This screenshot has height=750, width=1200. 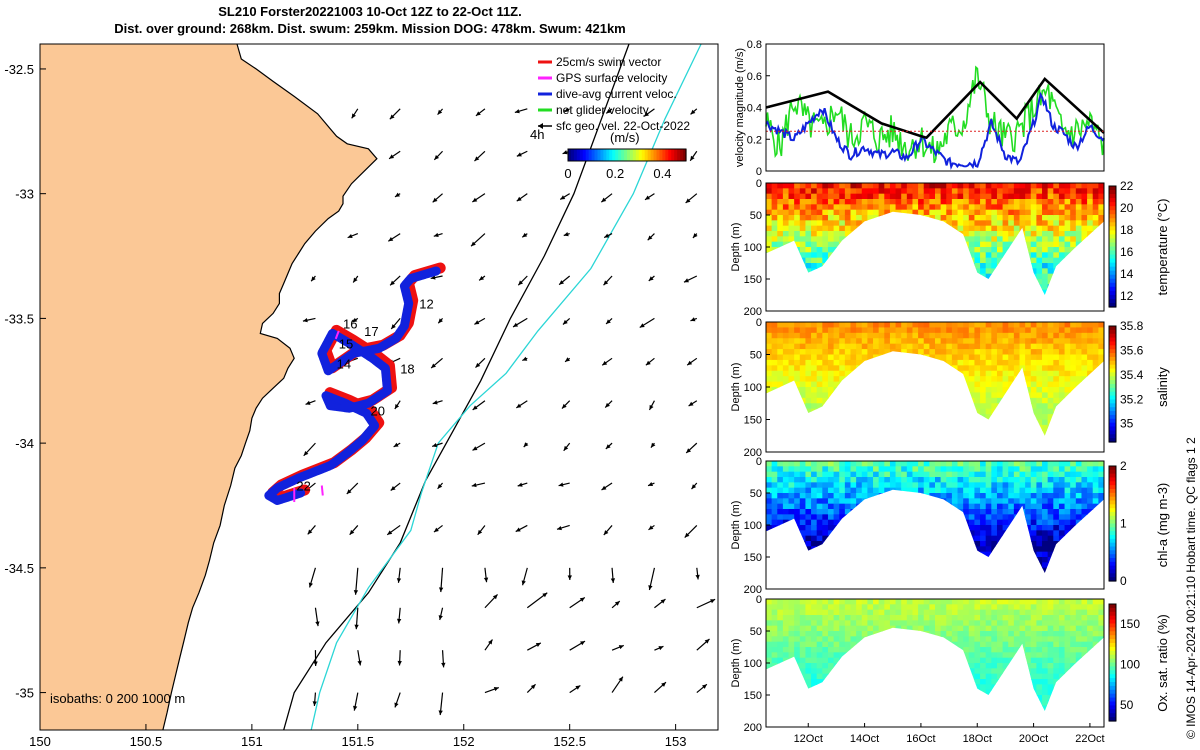 What do you see at coordinates (756, 356) in the screenshot?
I see `depth-ytick-label: 50` at bounding box center [756, 356].